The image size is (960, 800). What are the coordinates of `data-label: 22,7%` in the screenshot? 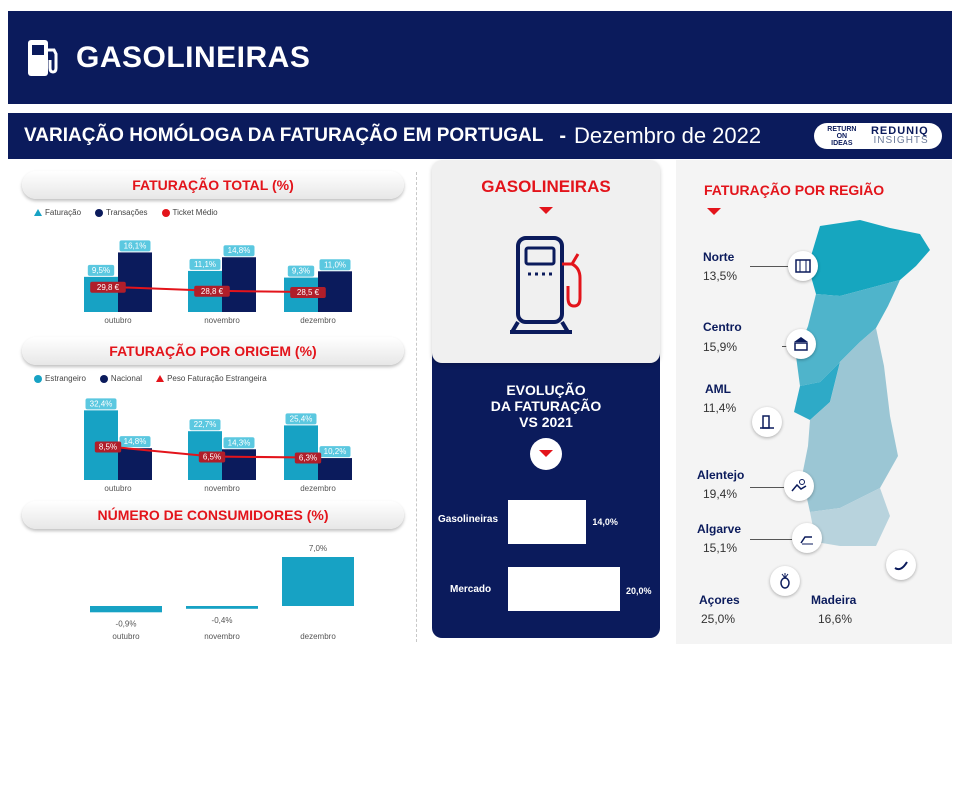 It's located at (205, 424).